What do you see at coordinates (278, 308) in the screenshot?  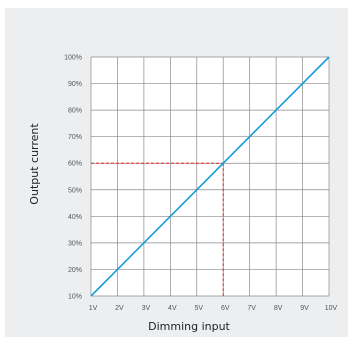 I see `x-tick-label: 8V` at bounding box center [278, 308].